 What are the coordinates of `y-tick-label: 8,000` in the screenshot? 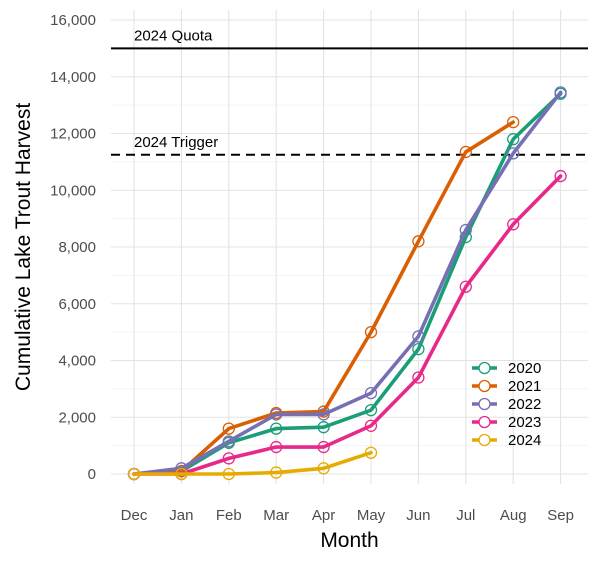 It's located at (77, 247).